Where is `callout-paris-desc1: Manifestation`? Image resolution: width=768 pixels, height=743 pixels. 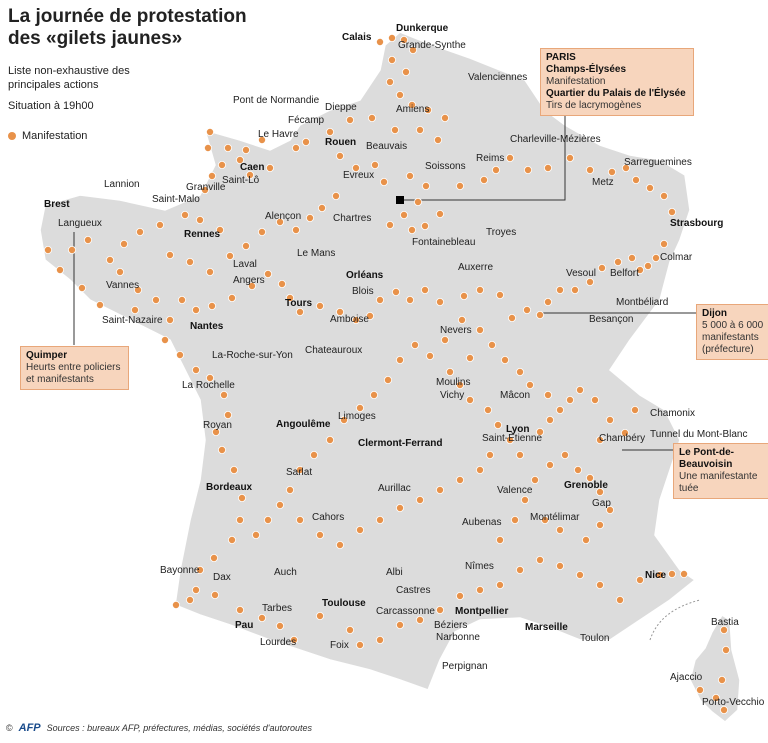 callout-paris-desc1: Manifestation is located at coordinates (576, 81).